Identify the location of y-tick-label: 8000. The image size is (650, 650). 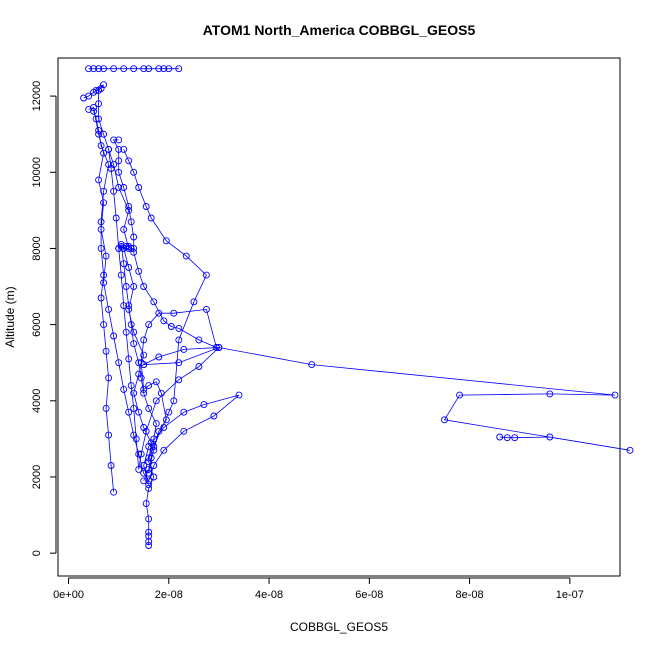
(37, 248).